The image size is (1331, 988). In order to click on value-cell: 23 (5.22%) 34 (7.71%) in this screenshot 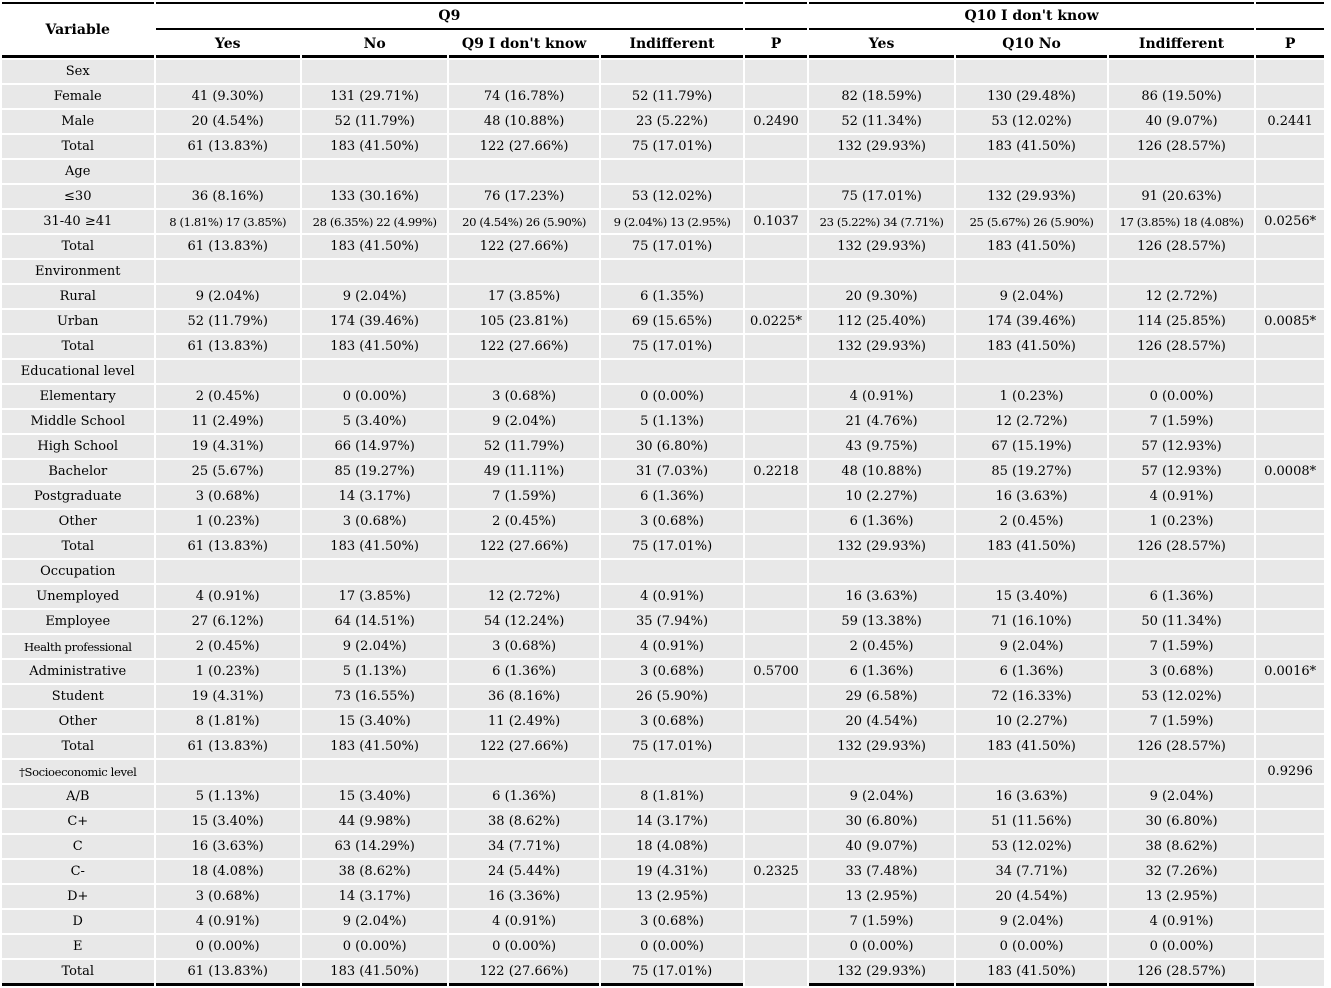, I will do `click(881, 221)`.